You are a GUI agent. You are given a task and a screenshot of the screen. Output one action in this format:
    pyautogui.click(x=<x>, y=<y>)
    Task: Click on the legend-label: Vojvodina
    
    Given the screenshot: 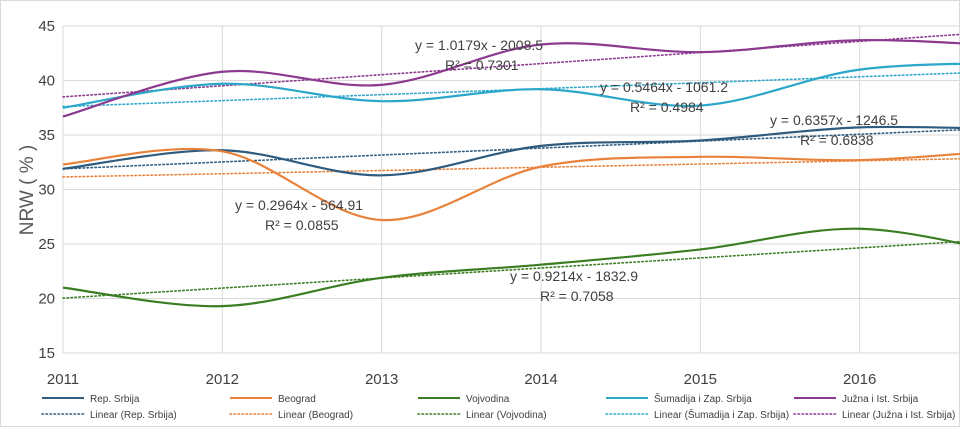 What is the action you would take?
    pyautogui.click(x=488, y=399)
    